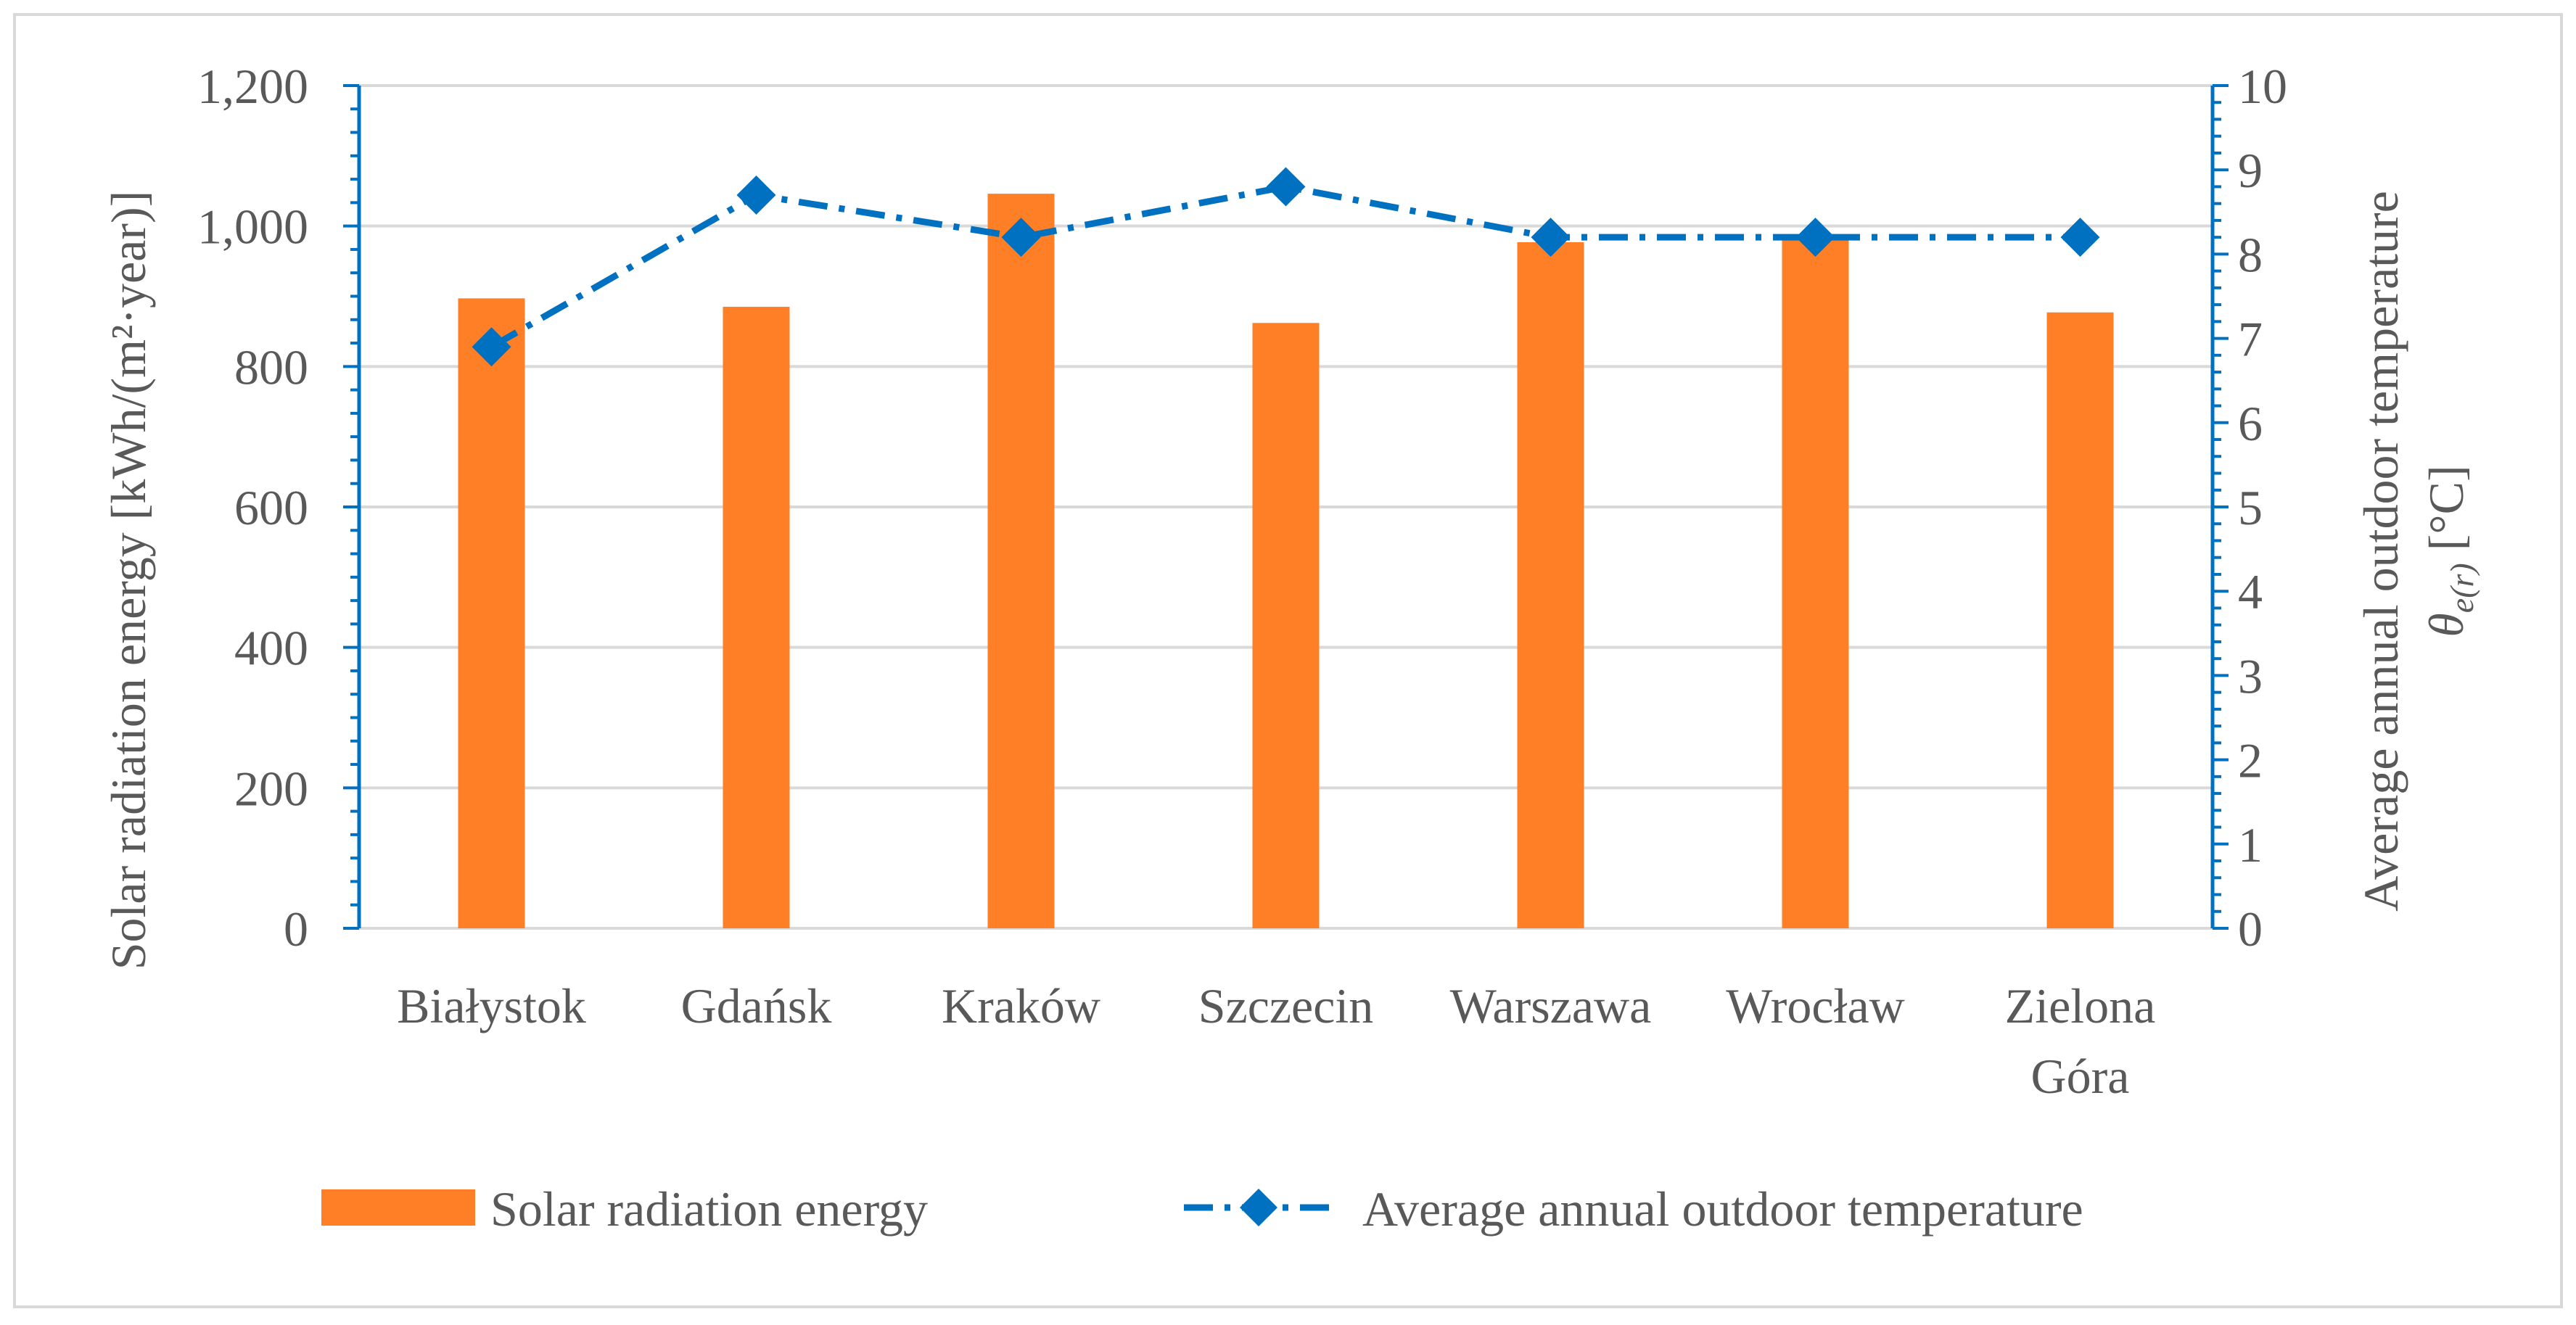 The width and height of the screenshot is (2576, 1325). I want to click on right-tick-label: 6, so click(2250, 424).